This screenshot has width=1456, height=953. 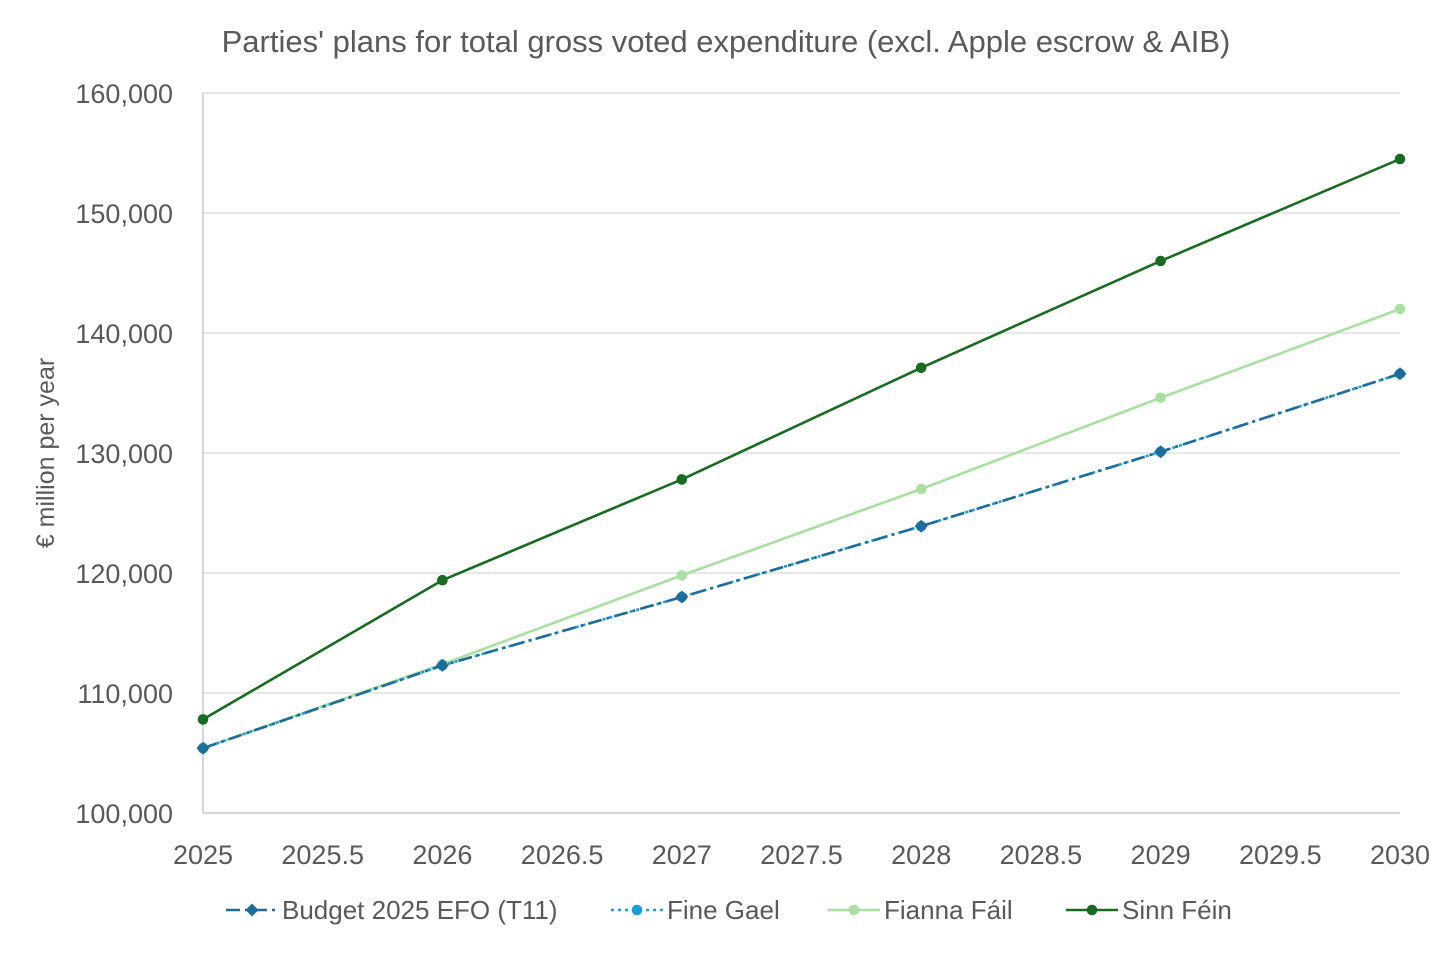 What do you see at coordinates (420, 910) in the screenshot?
I see `legend-label: Budget 2025 EFO (T11)` at bounding box center [420, 910].